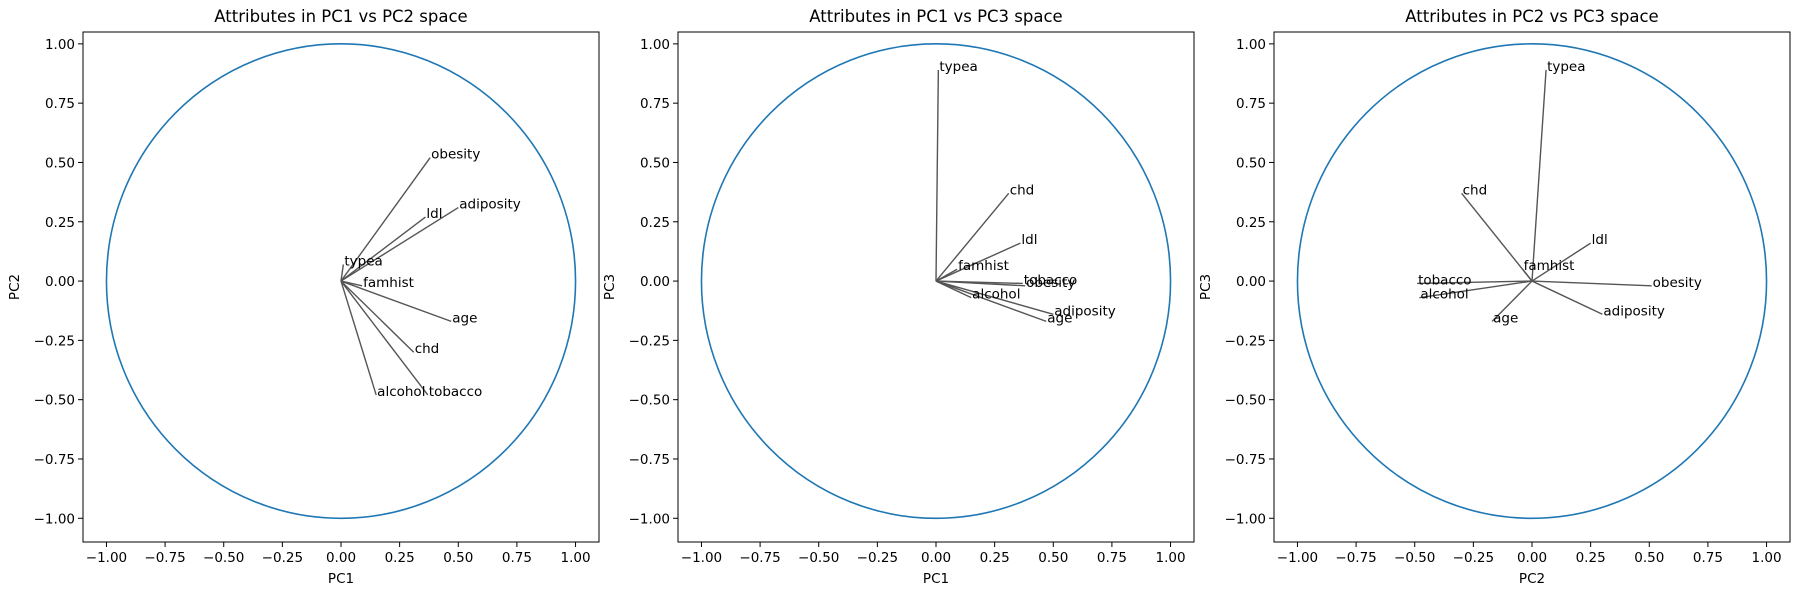 The image size is (1798, 590). I want to click on x-tick-label: 0.75, so click(517, 558).